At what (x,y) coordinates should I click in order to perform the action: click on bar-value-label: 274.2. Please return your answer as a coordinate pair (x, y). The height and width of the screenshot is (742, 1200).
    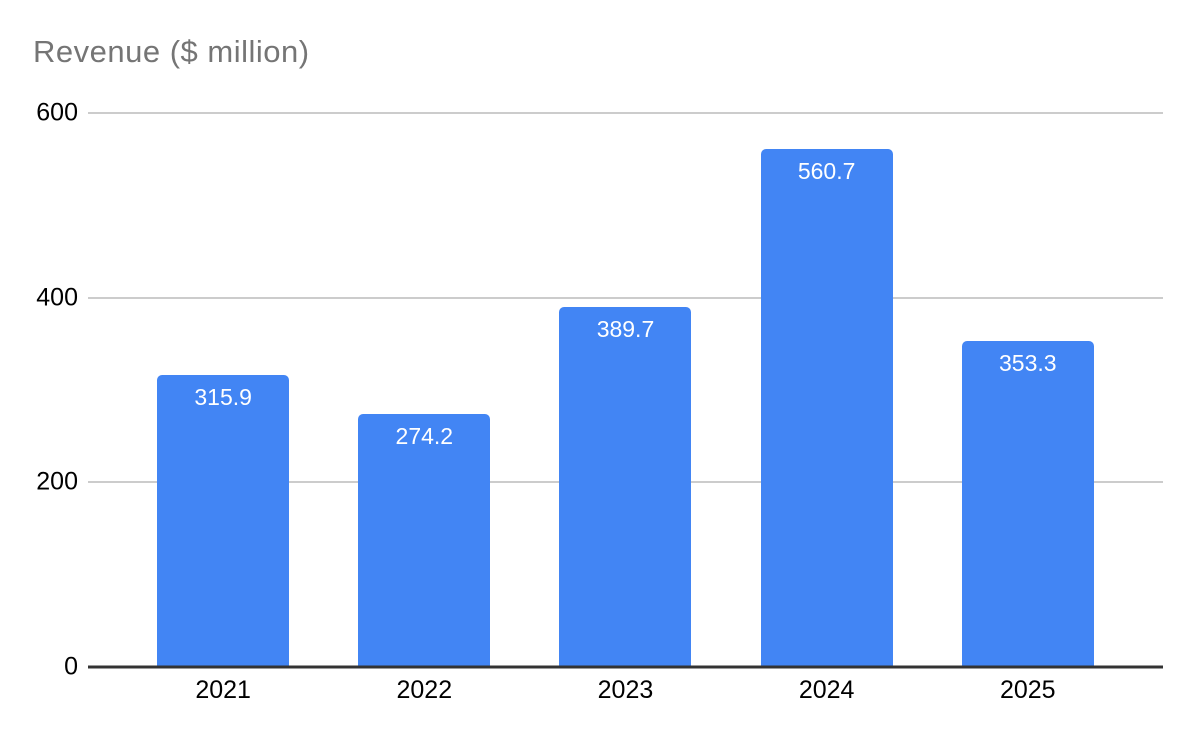
    Looking at the image, I should click on (424, 435).